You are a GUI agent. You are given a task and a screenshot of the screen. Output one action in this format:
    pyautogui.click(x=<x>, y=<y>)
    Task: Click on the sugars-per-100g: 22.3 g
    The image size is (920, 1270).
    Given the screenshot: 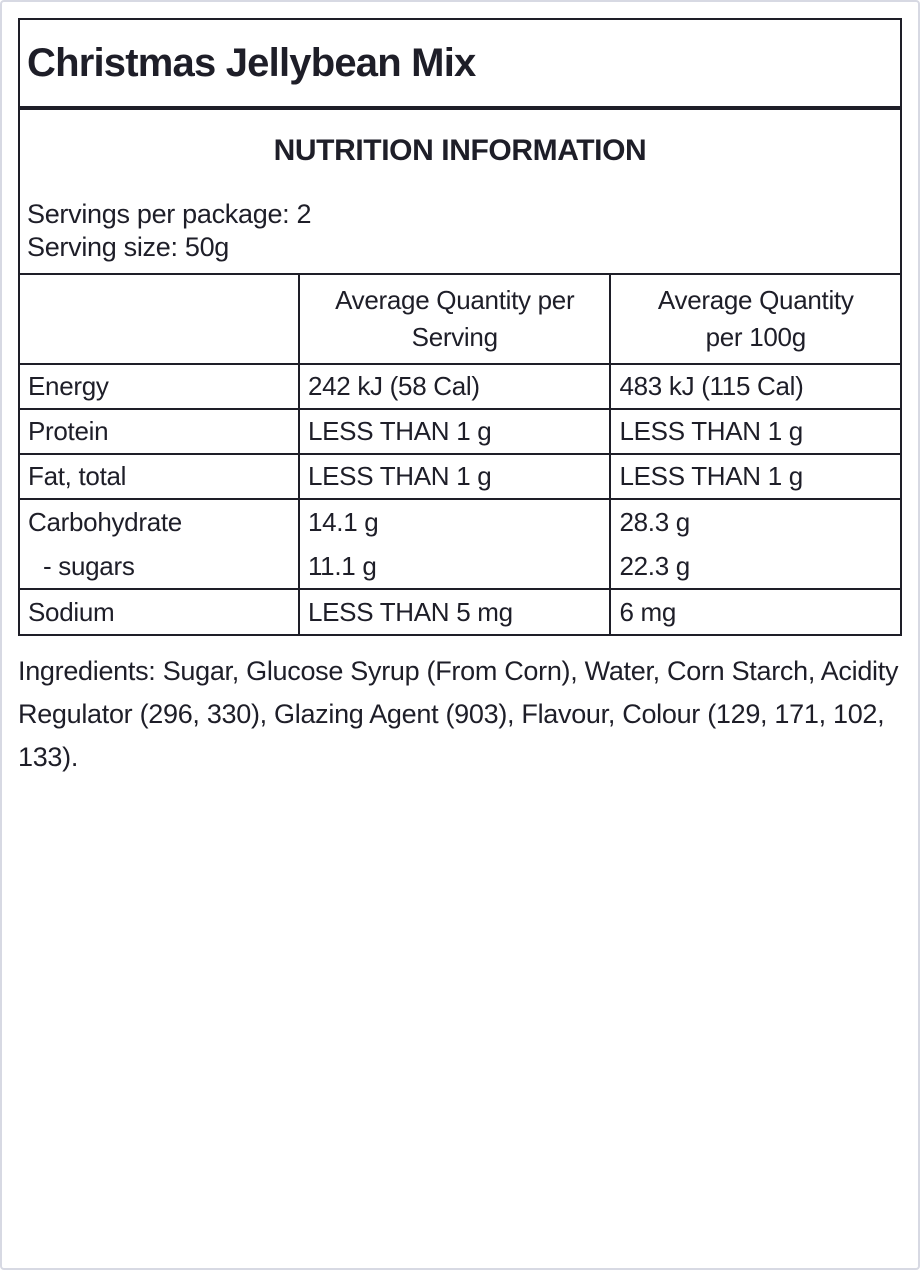 What is the action you would take?
    pyautogui.click(x=654, y=566)
    